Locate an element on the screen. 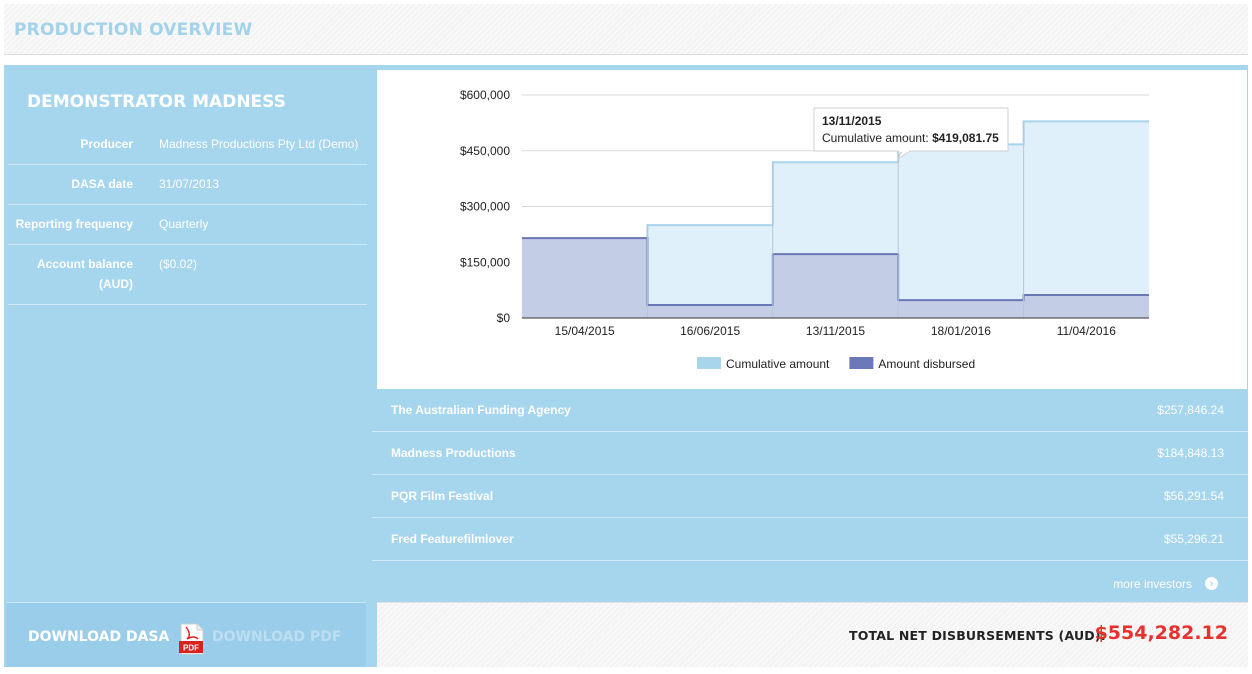 This screenshot has height=674, width=1252. y-tick-label: $0 is located at coordinates (504, 318).